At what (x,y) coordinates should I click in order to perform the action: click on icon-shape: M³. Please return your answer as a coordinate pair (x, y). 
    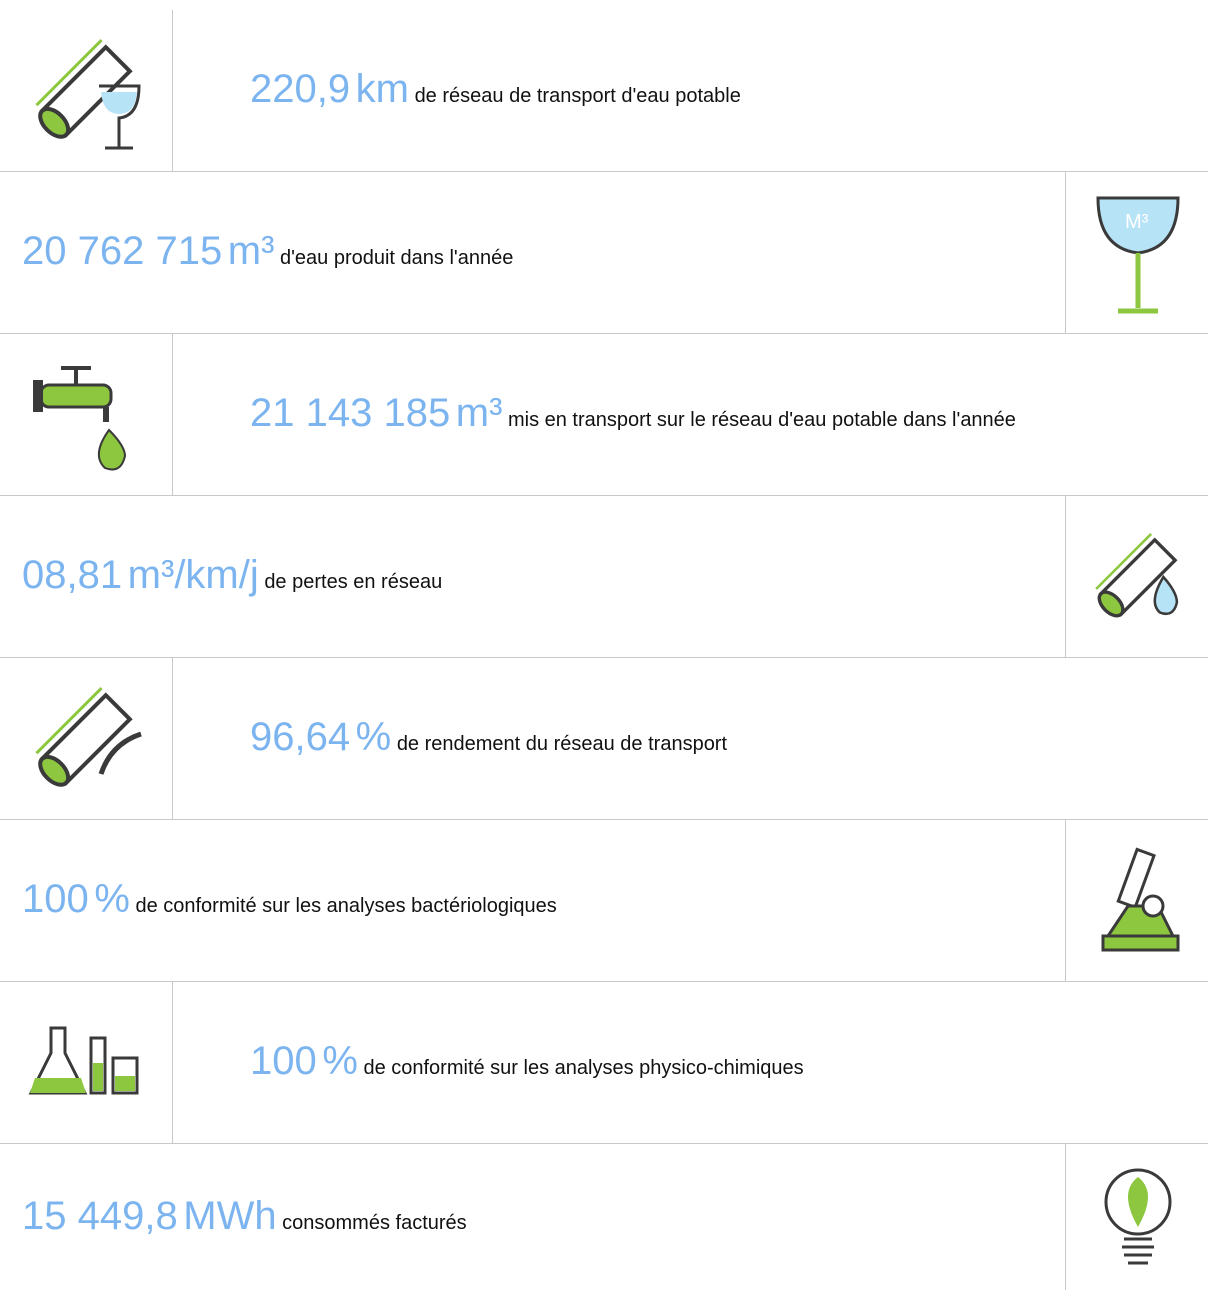
    Looking at the image, I should click on (1137, 254).